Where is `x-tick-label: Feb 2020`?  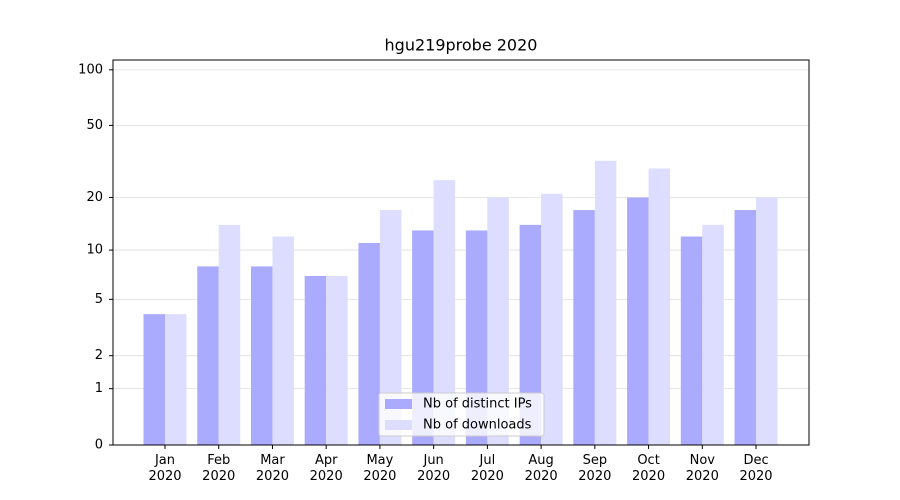
x-tick-label: Feb 2020 is located at coordinates (219, 468).